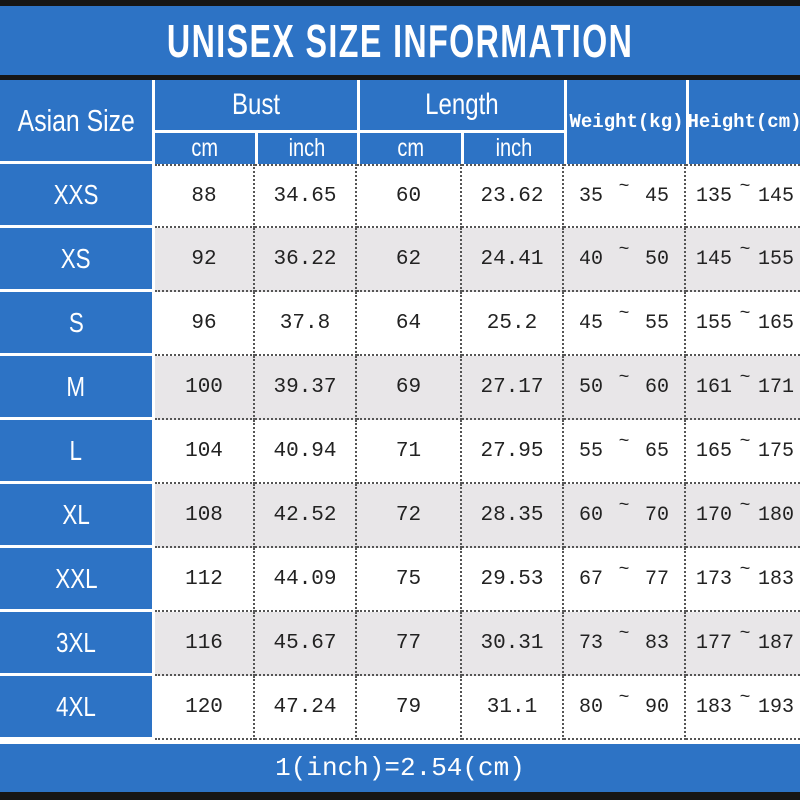  What do you see at coordinates (205, 580) in the screenshot?
I see `bust-cm-cell: 112` at bounding box center [205, 580].